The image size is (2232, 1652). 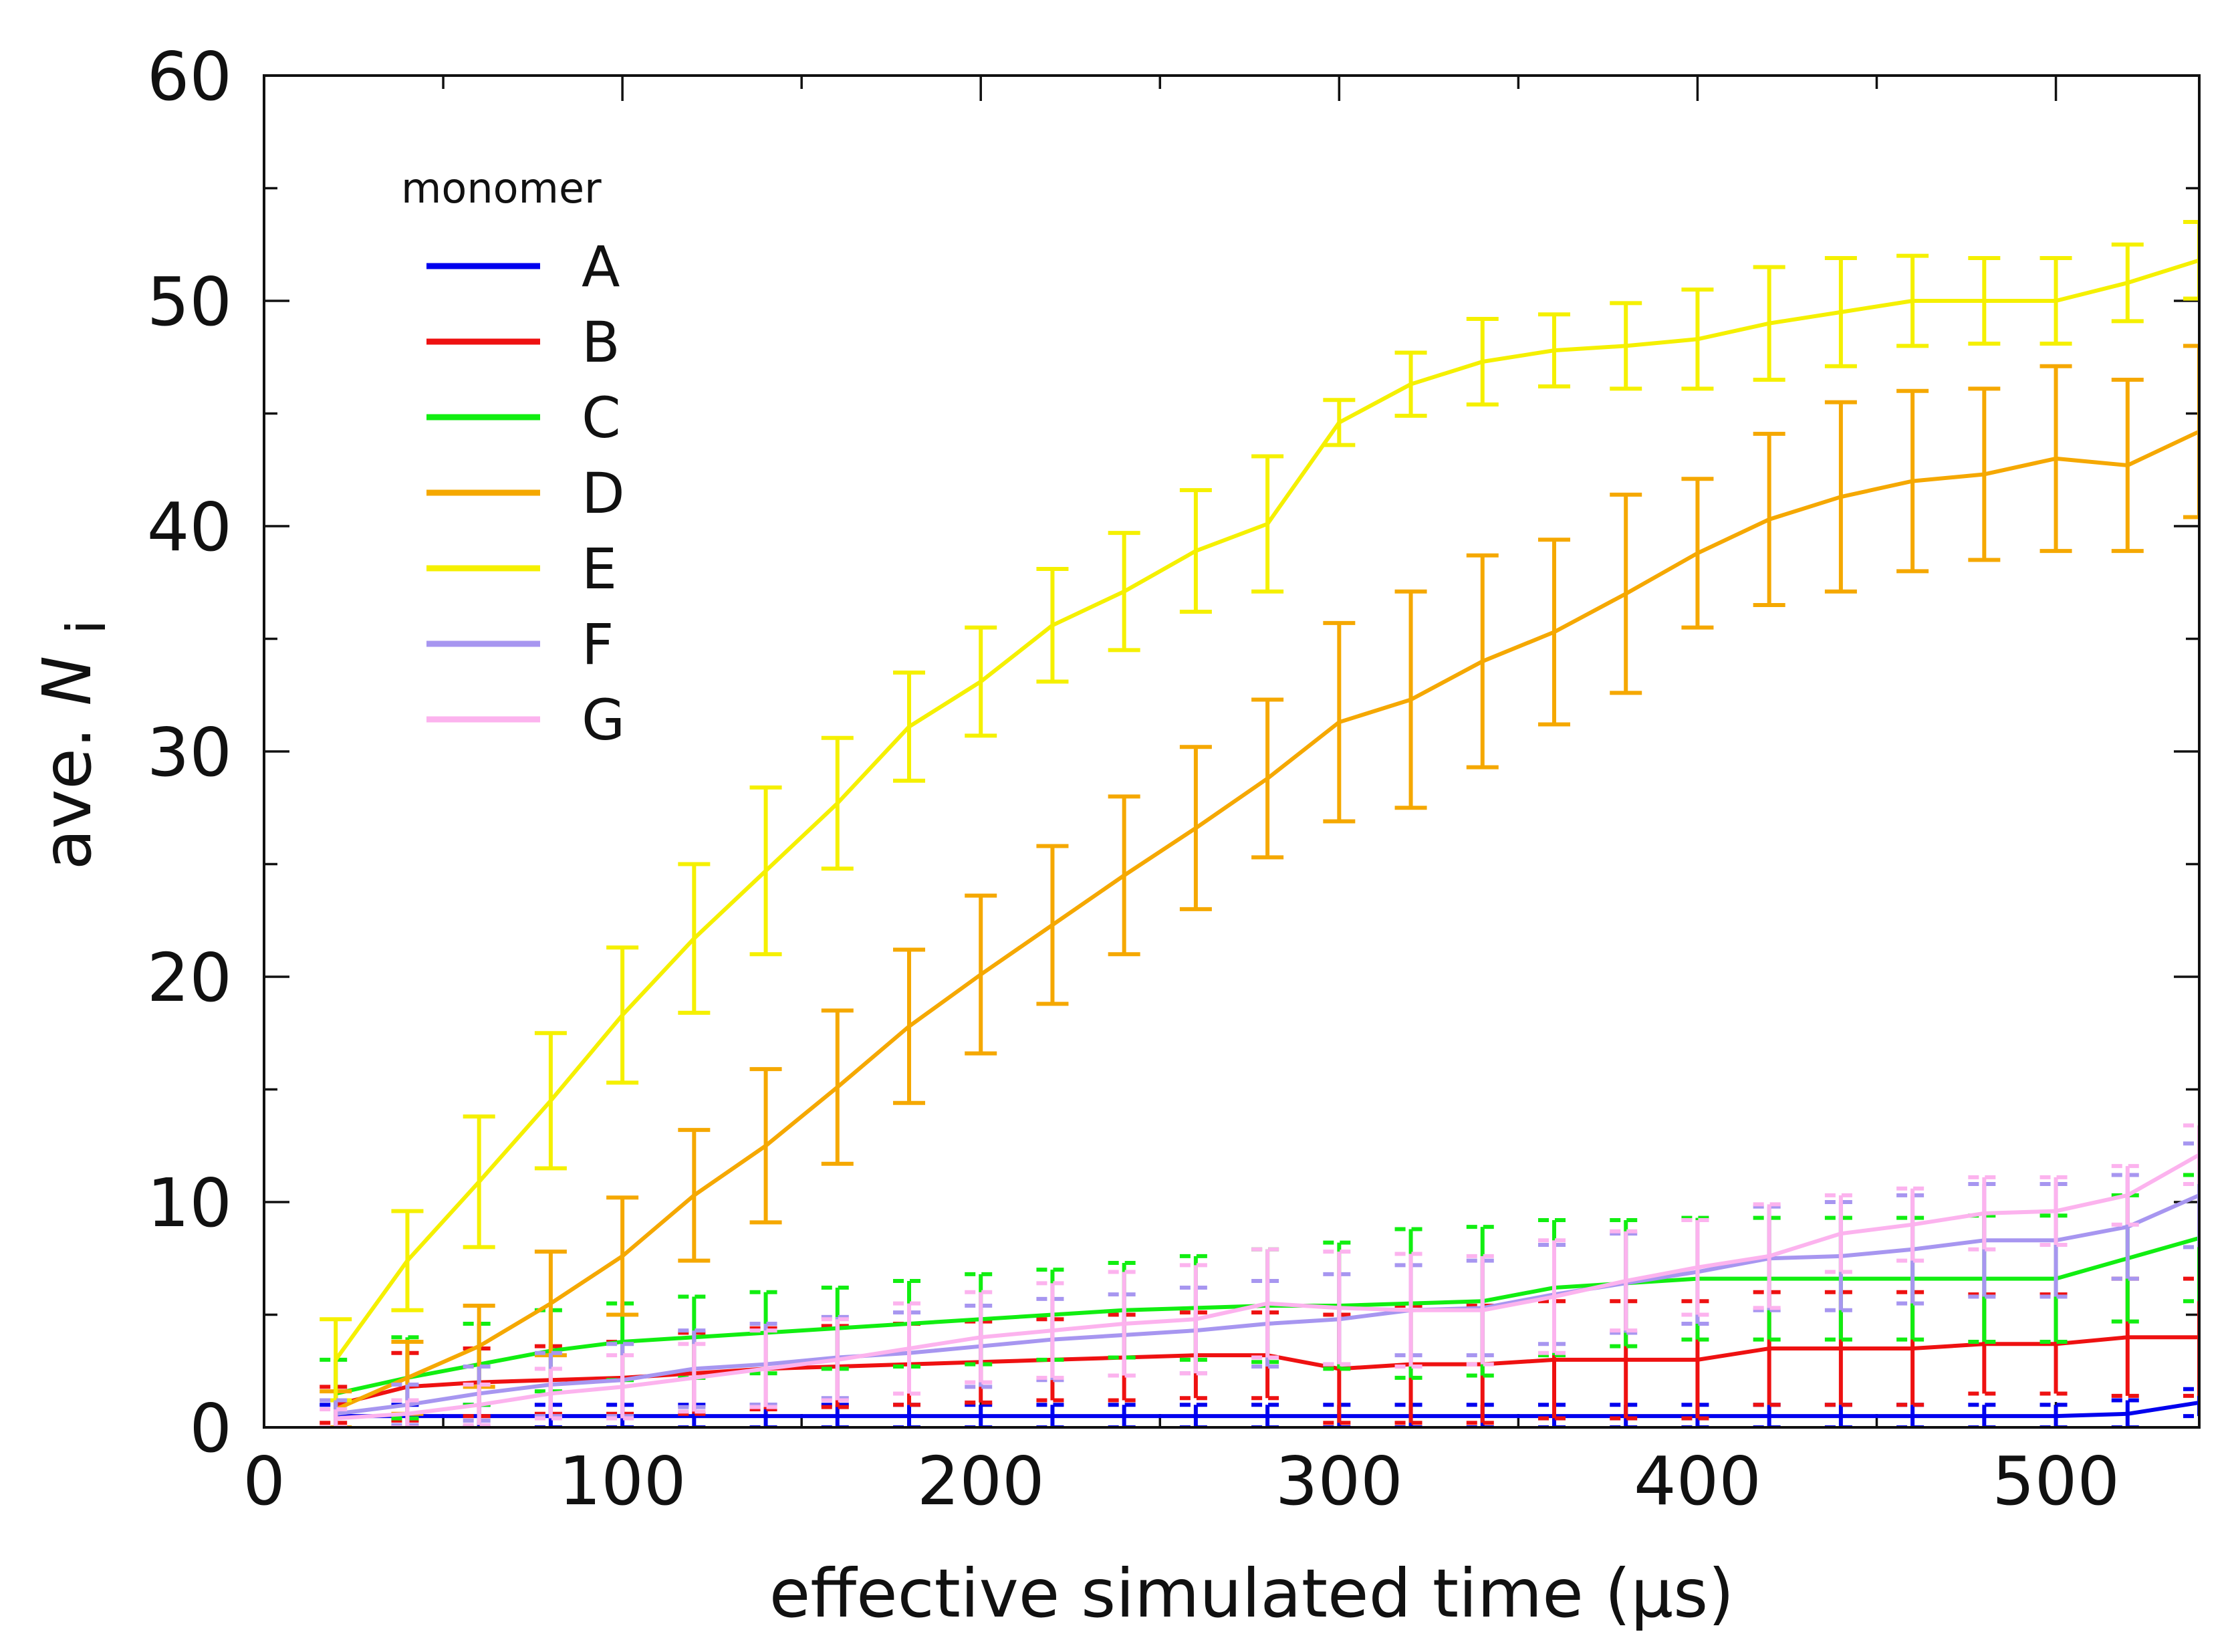 I want to click on y-axis-title-variable: N, so click(x=67, y=681).